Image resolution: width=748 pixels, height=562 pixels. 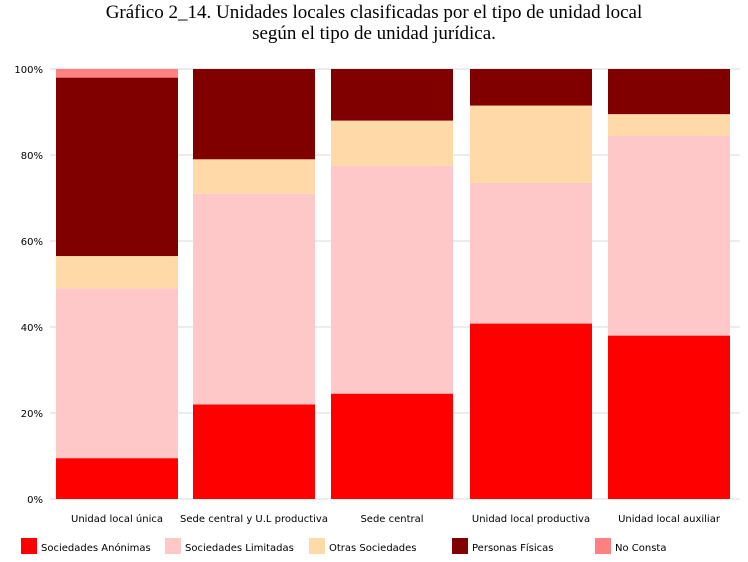 I want to click on y-tick-label: 80%, so click(x=32, y=156).